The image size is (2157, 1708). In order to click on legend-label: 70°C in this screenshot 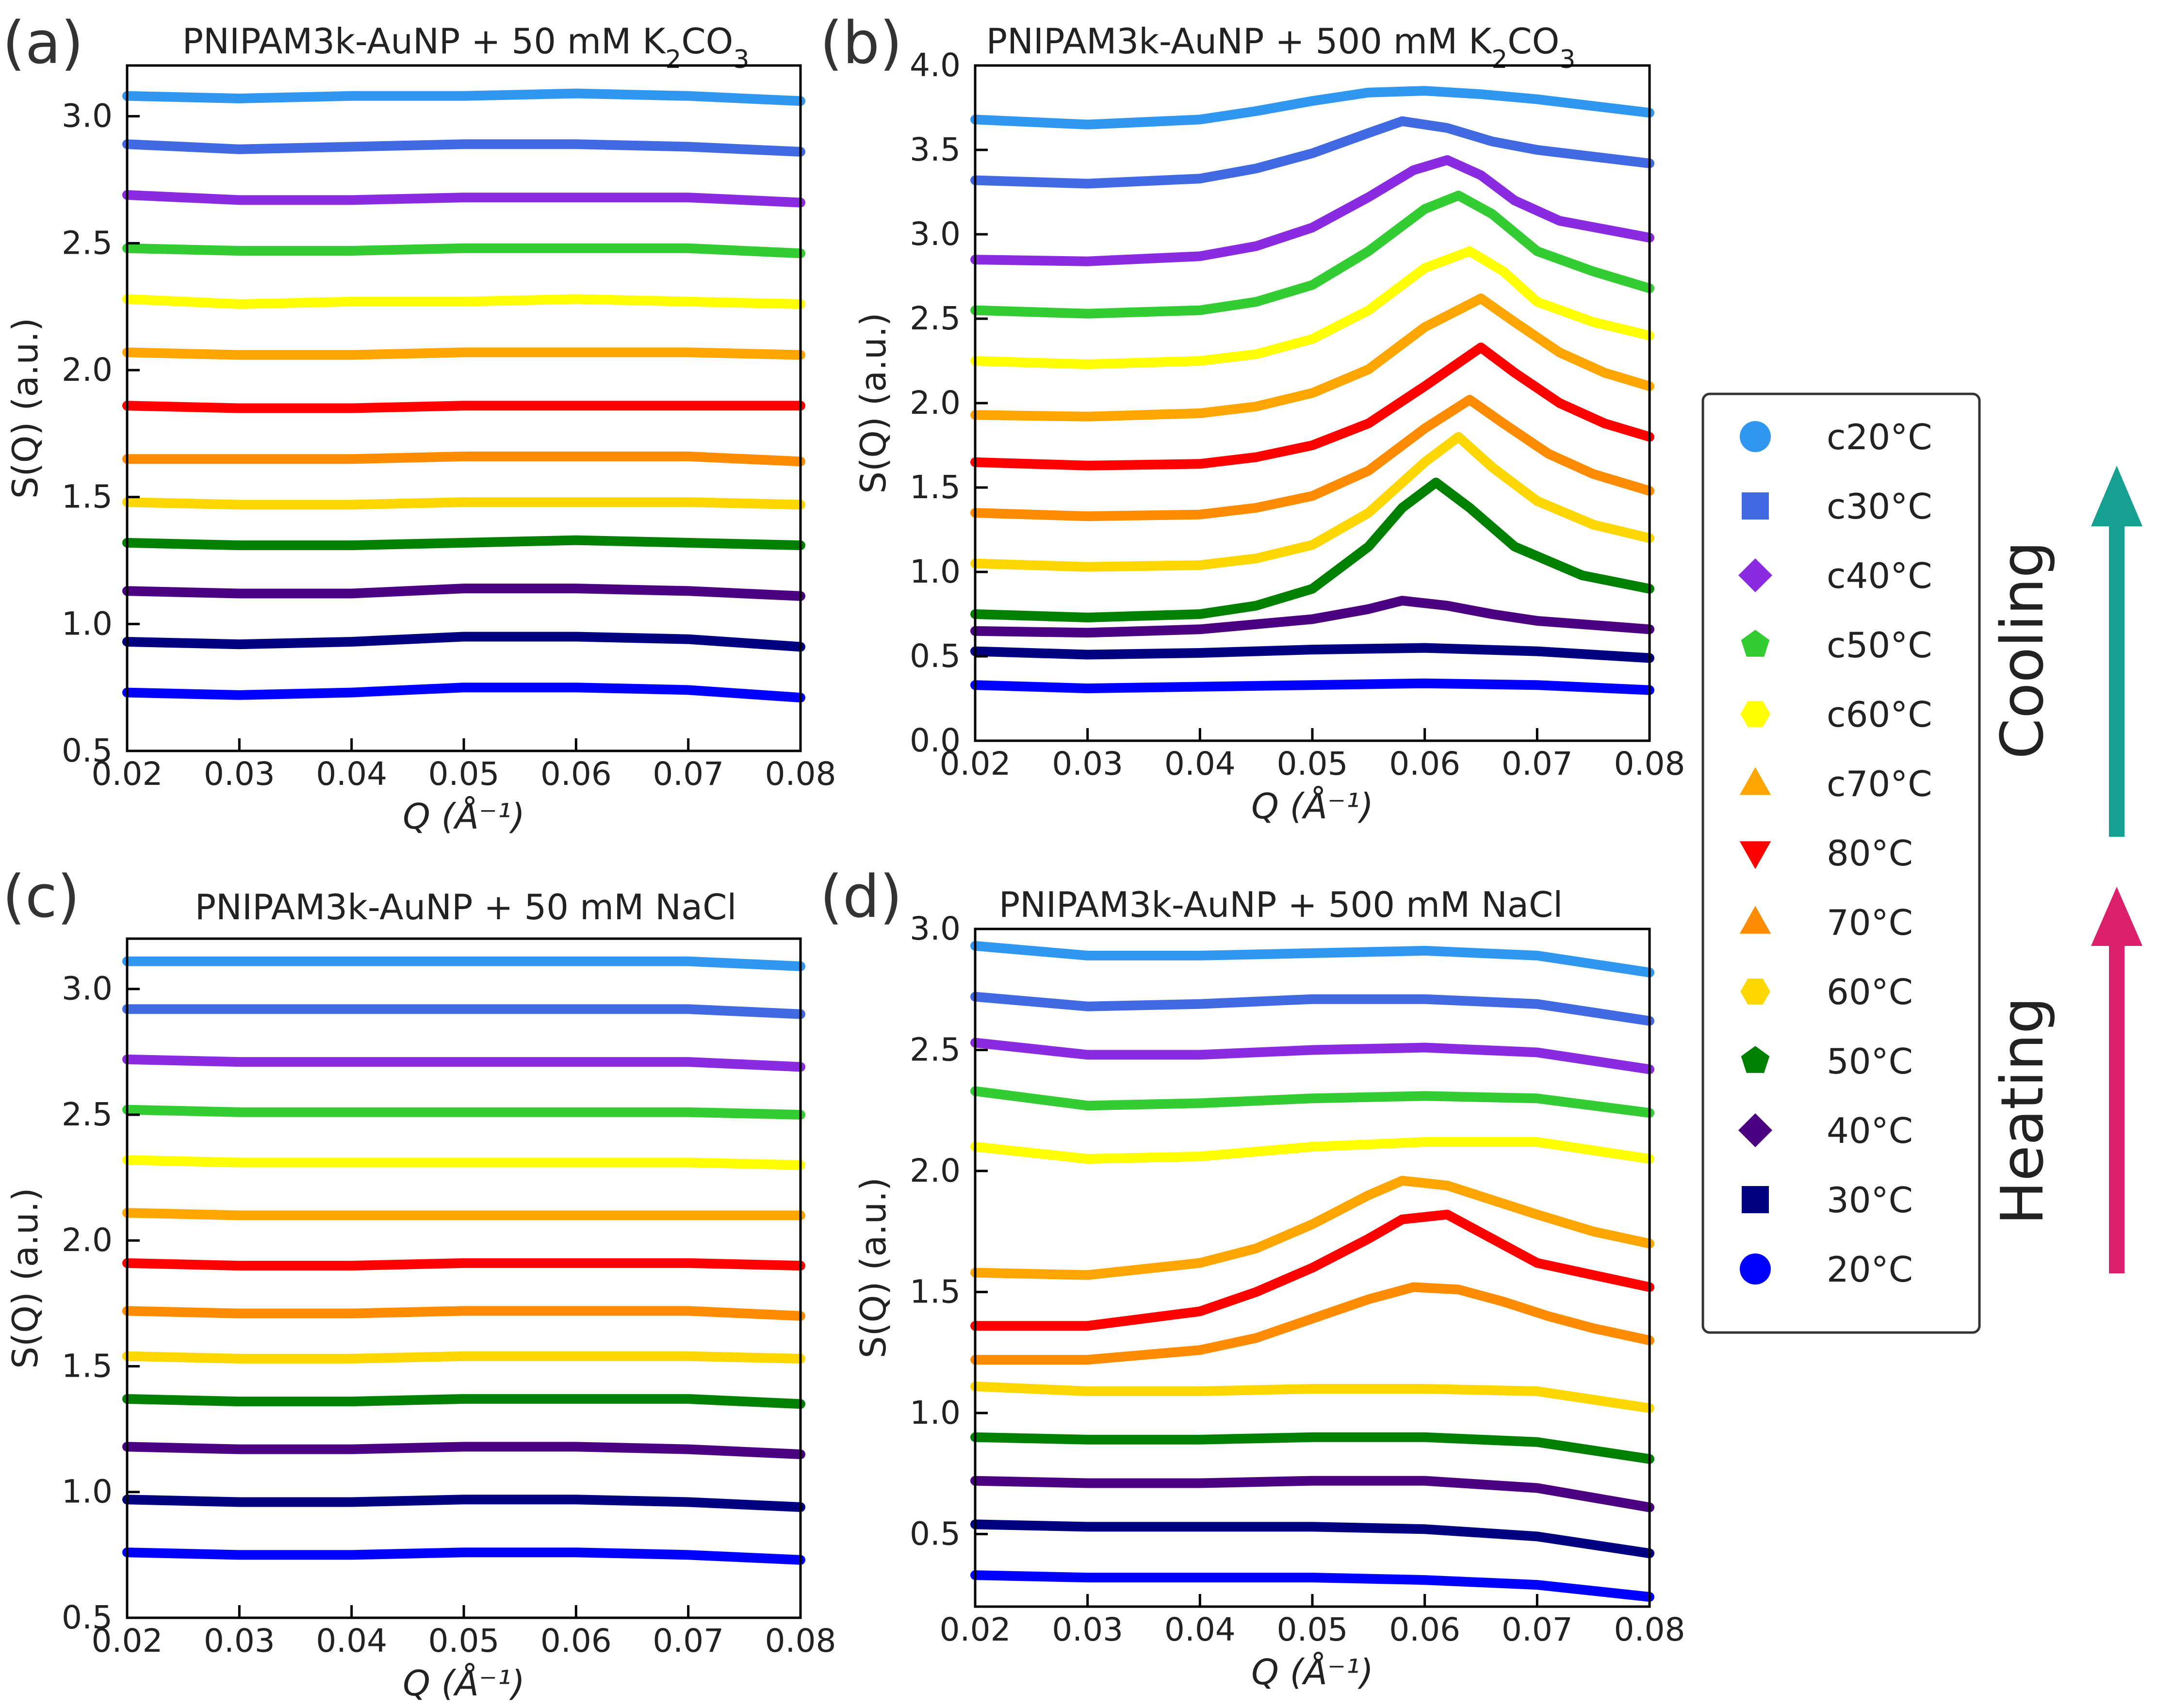, I will do `click(1870, 922)`.